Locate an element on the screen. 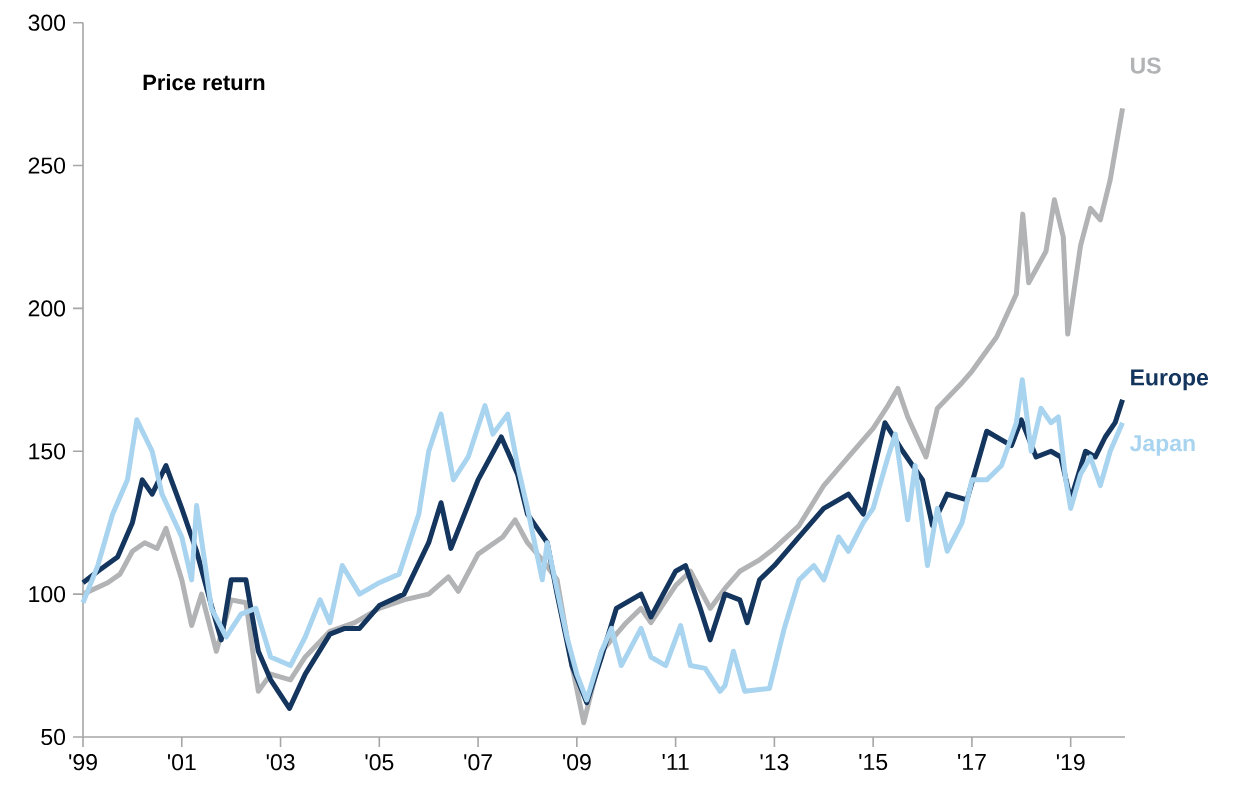 The height and width of the screenshot is (787, 1244). x-tick-label: '03 is located at coordinates (280, 762).